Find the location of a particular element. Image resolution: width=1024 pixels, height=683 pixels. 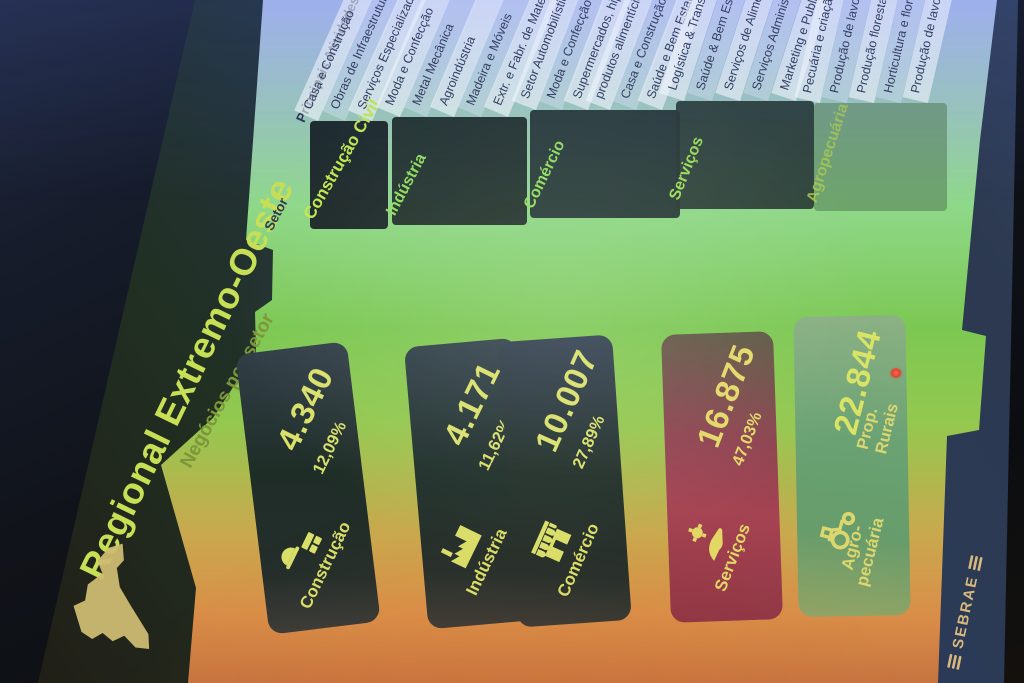

sector-cell: Construção Civil is located at coordinates (344, 162).